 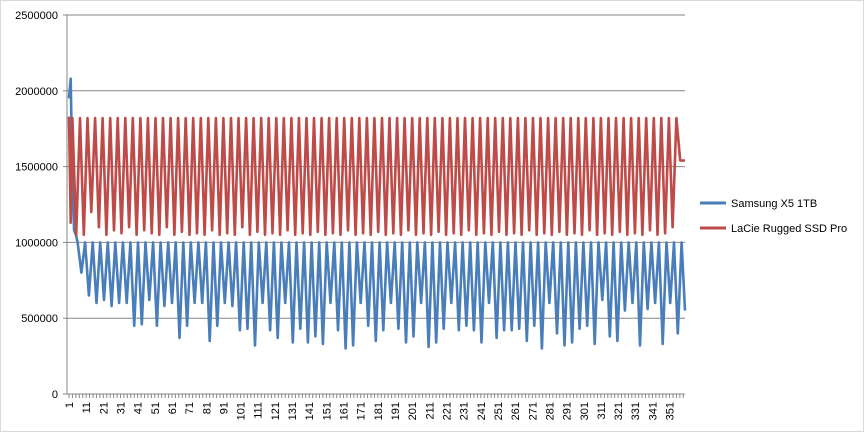 What do you see at coordinates (396, 411) in the screenshot?
I see `x-tick-label: 191` at bounding box center [396, 411].